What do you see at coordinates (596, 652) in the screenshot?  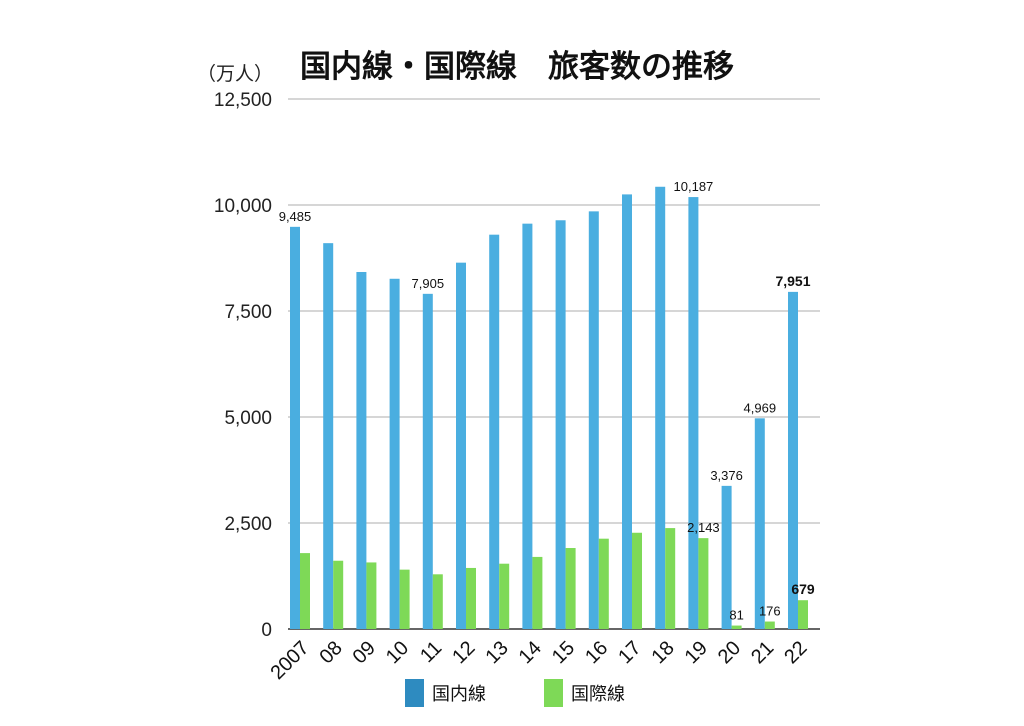 I see `x-tick-label: 16` at bounding box center [596, 652].